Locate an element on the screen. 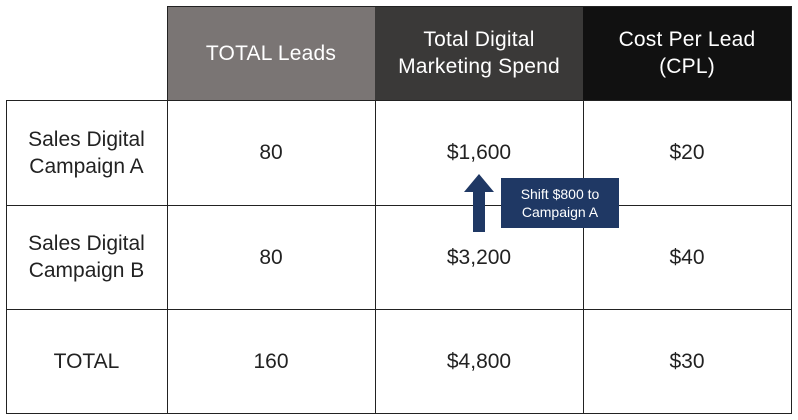 This screenshot has width=798, height=420. header-total-leads: TOTAL Leads is located at coordinates (271, 53).